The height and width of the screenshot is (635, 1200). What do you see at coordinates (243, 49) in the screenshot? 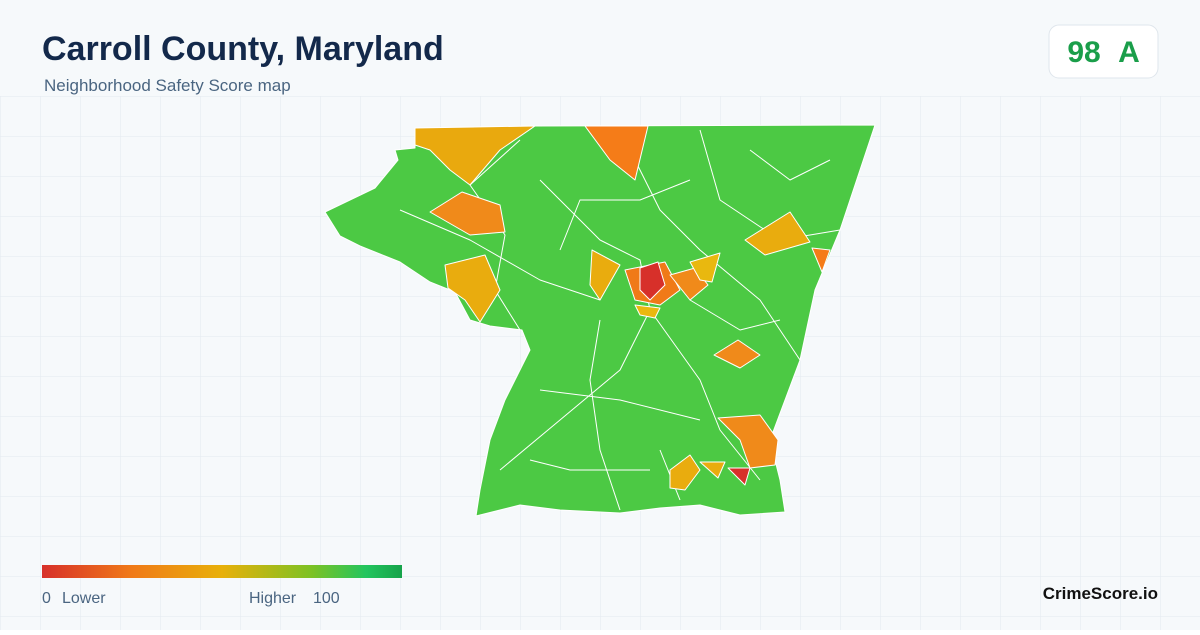
I see `title: Carroll County, Maryland` at bounding box center [243, 49].